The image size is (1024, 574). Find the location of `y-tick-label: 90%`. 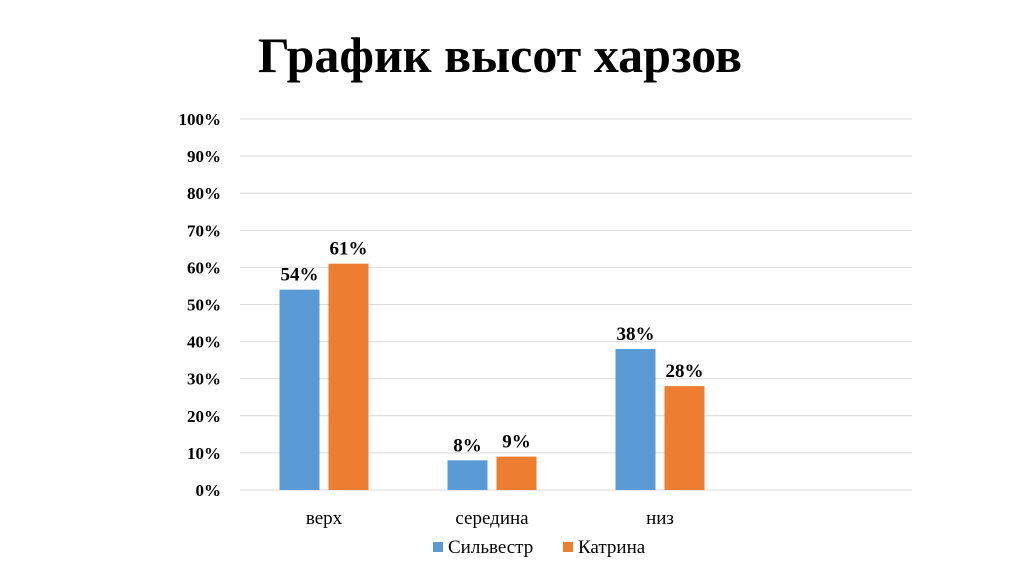

y-tick-label: 90% is located at coordinates (204, 156).